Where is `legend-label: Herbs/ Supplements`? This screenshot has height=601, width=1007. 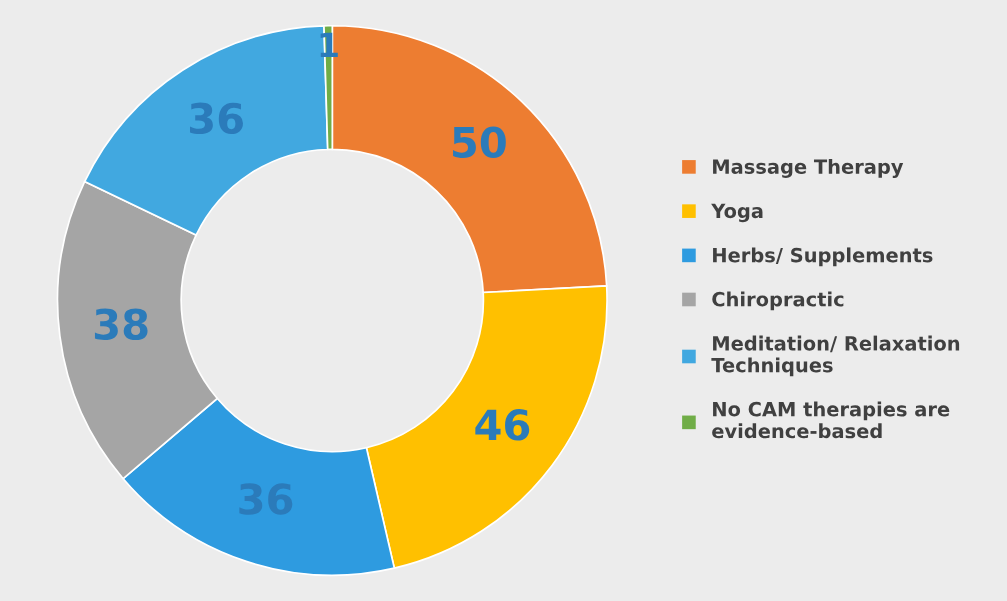
legend-label: Herbs/ Supplements is located at coordinates (823, 257).